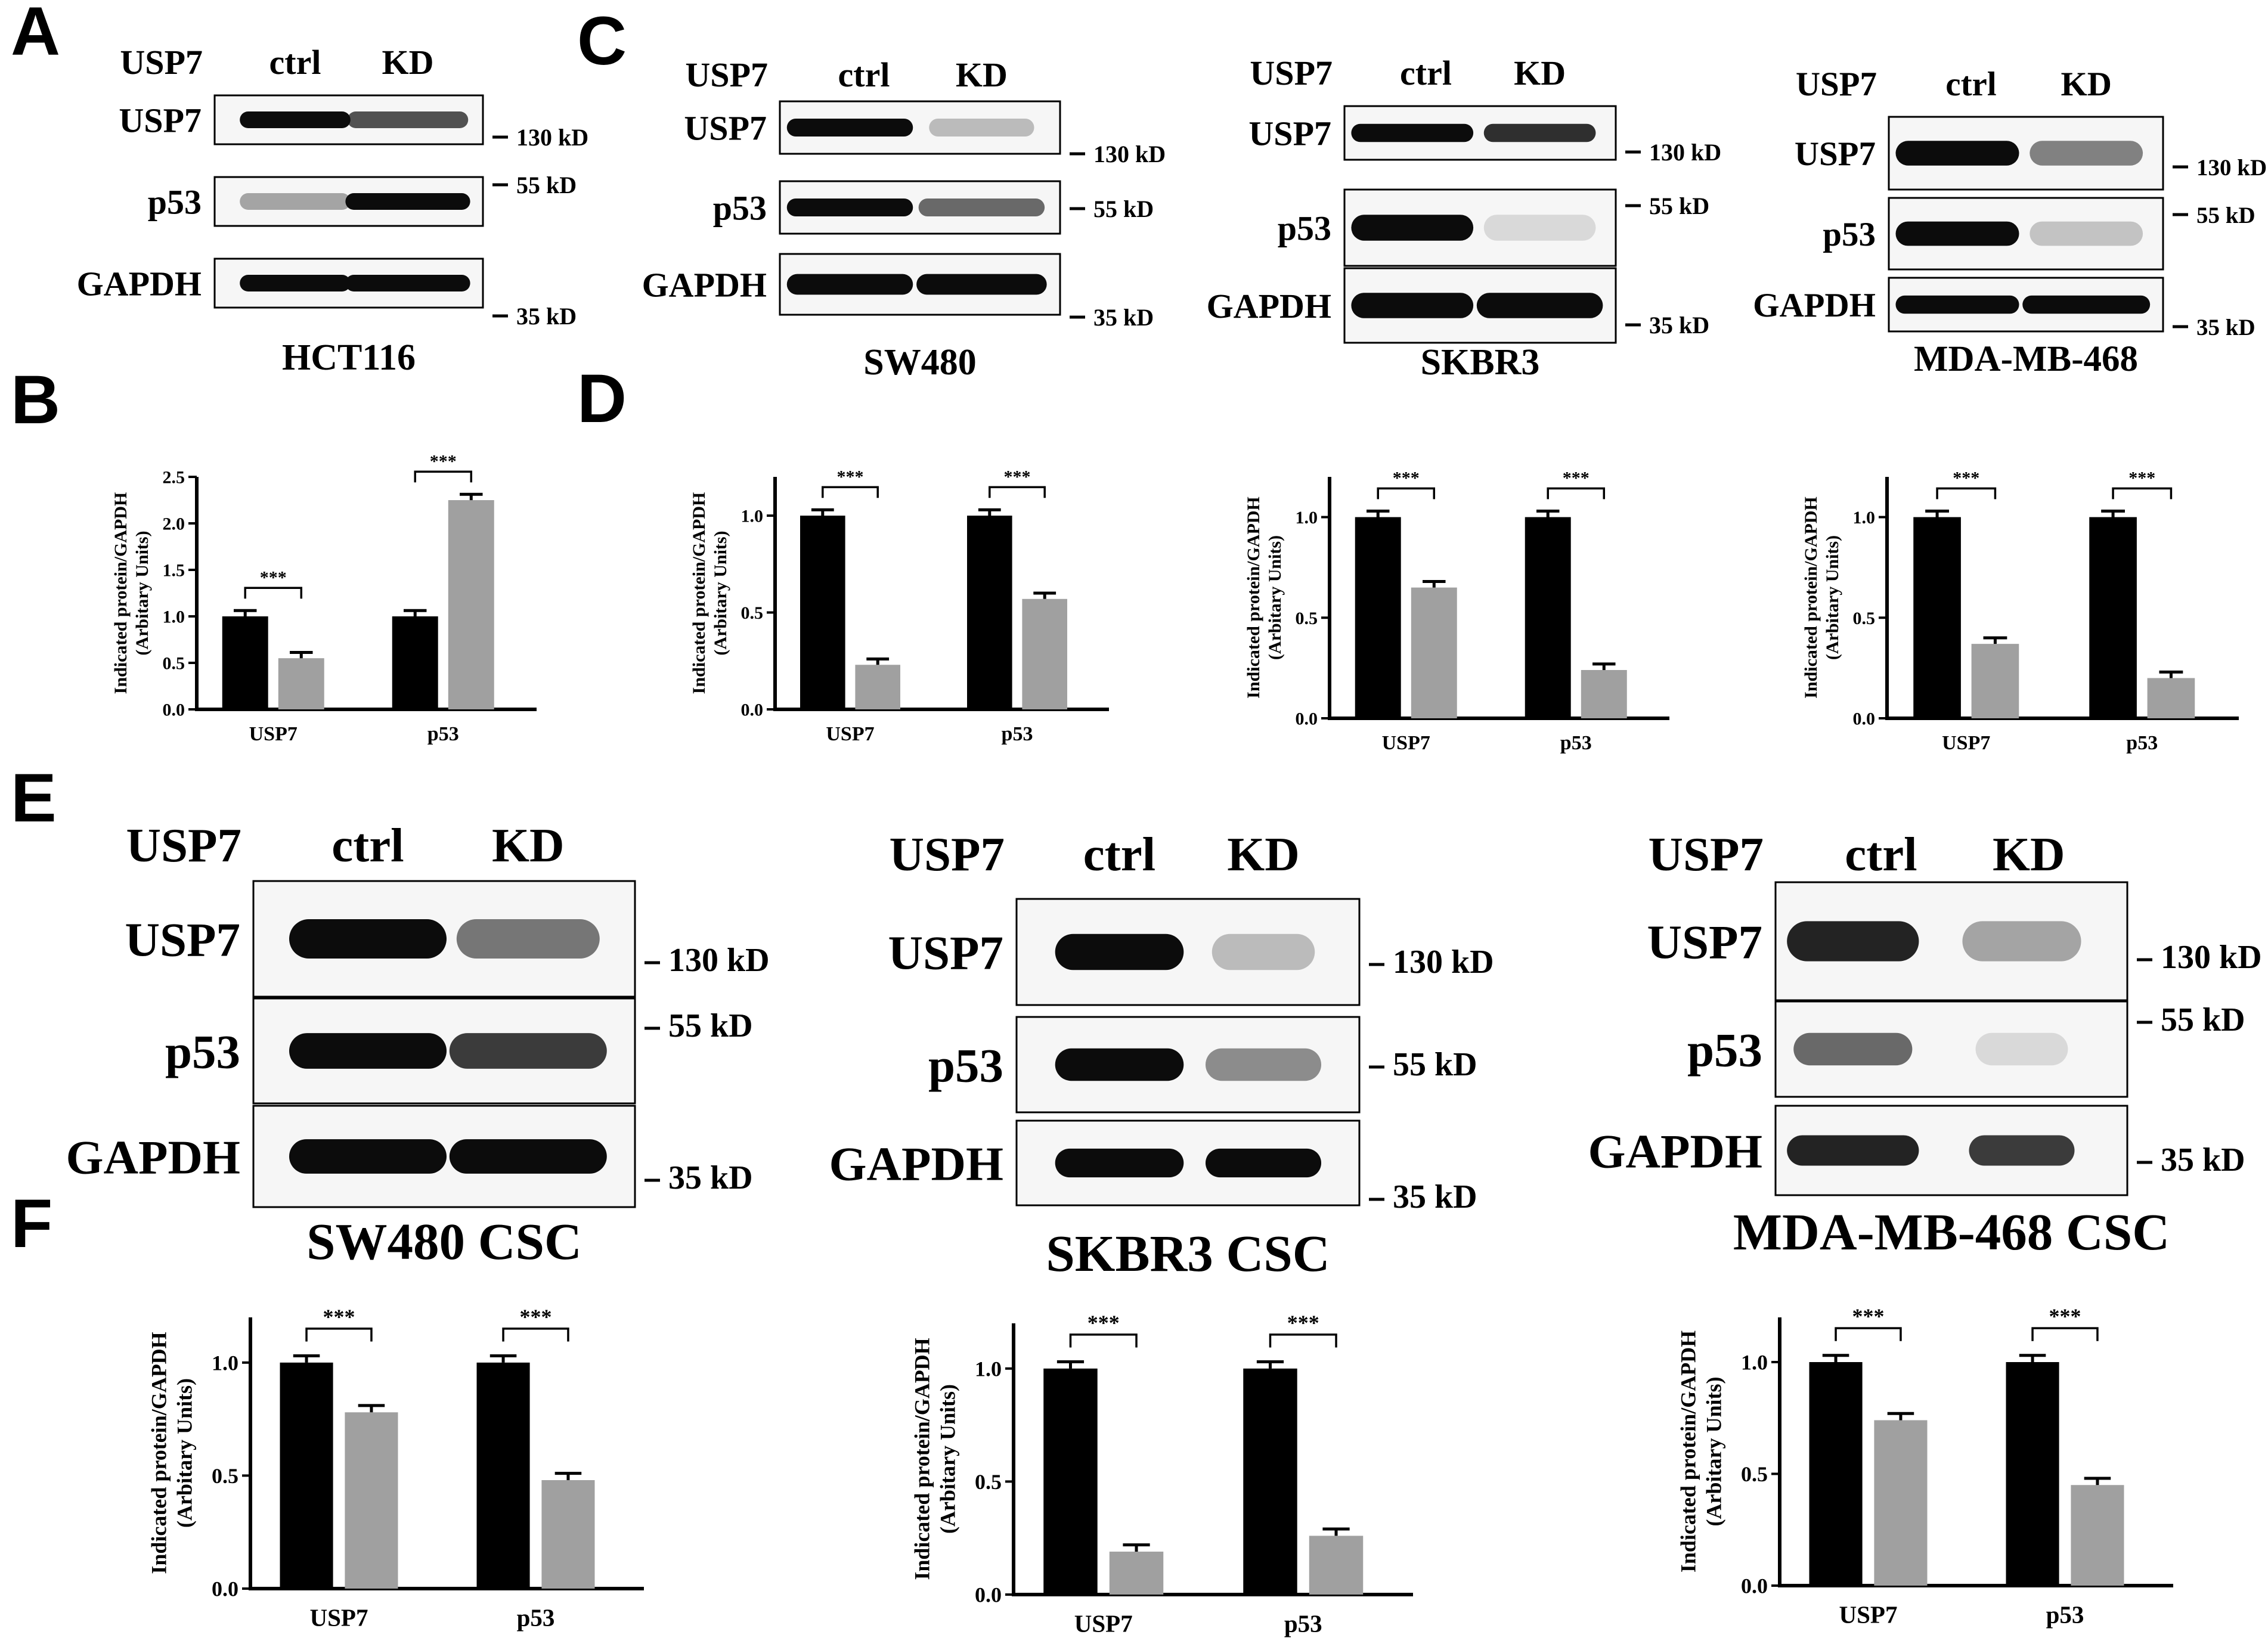 This screenshot has width=2268, height=1650. I want to click on x-category-label: USP7, so click(1966, 743).